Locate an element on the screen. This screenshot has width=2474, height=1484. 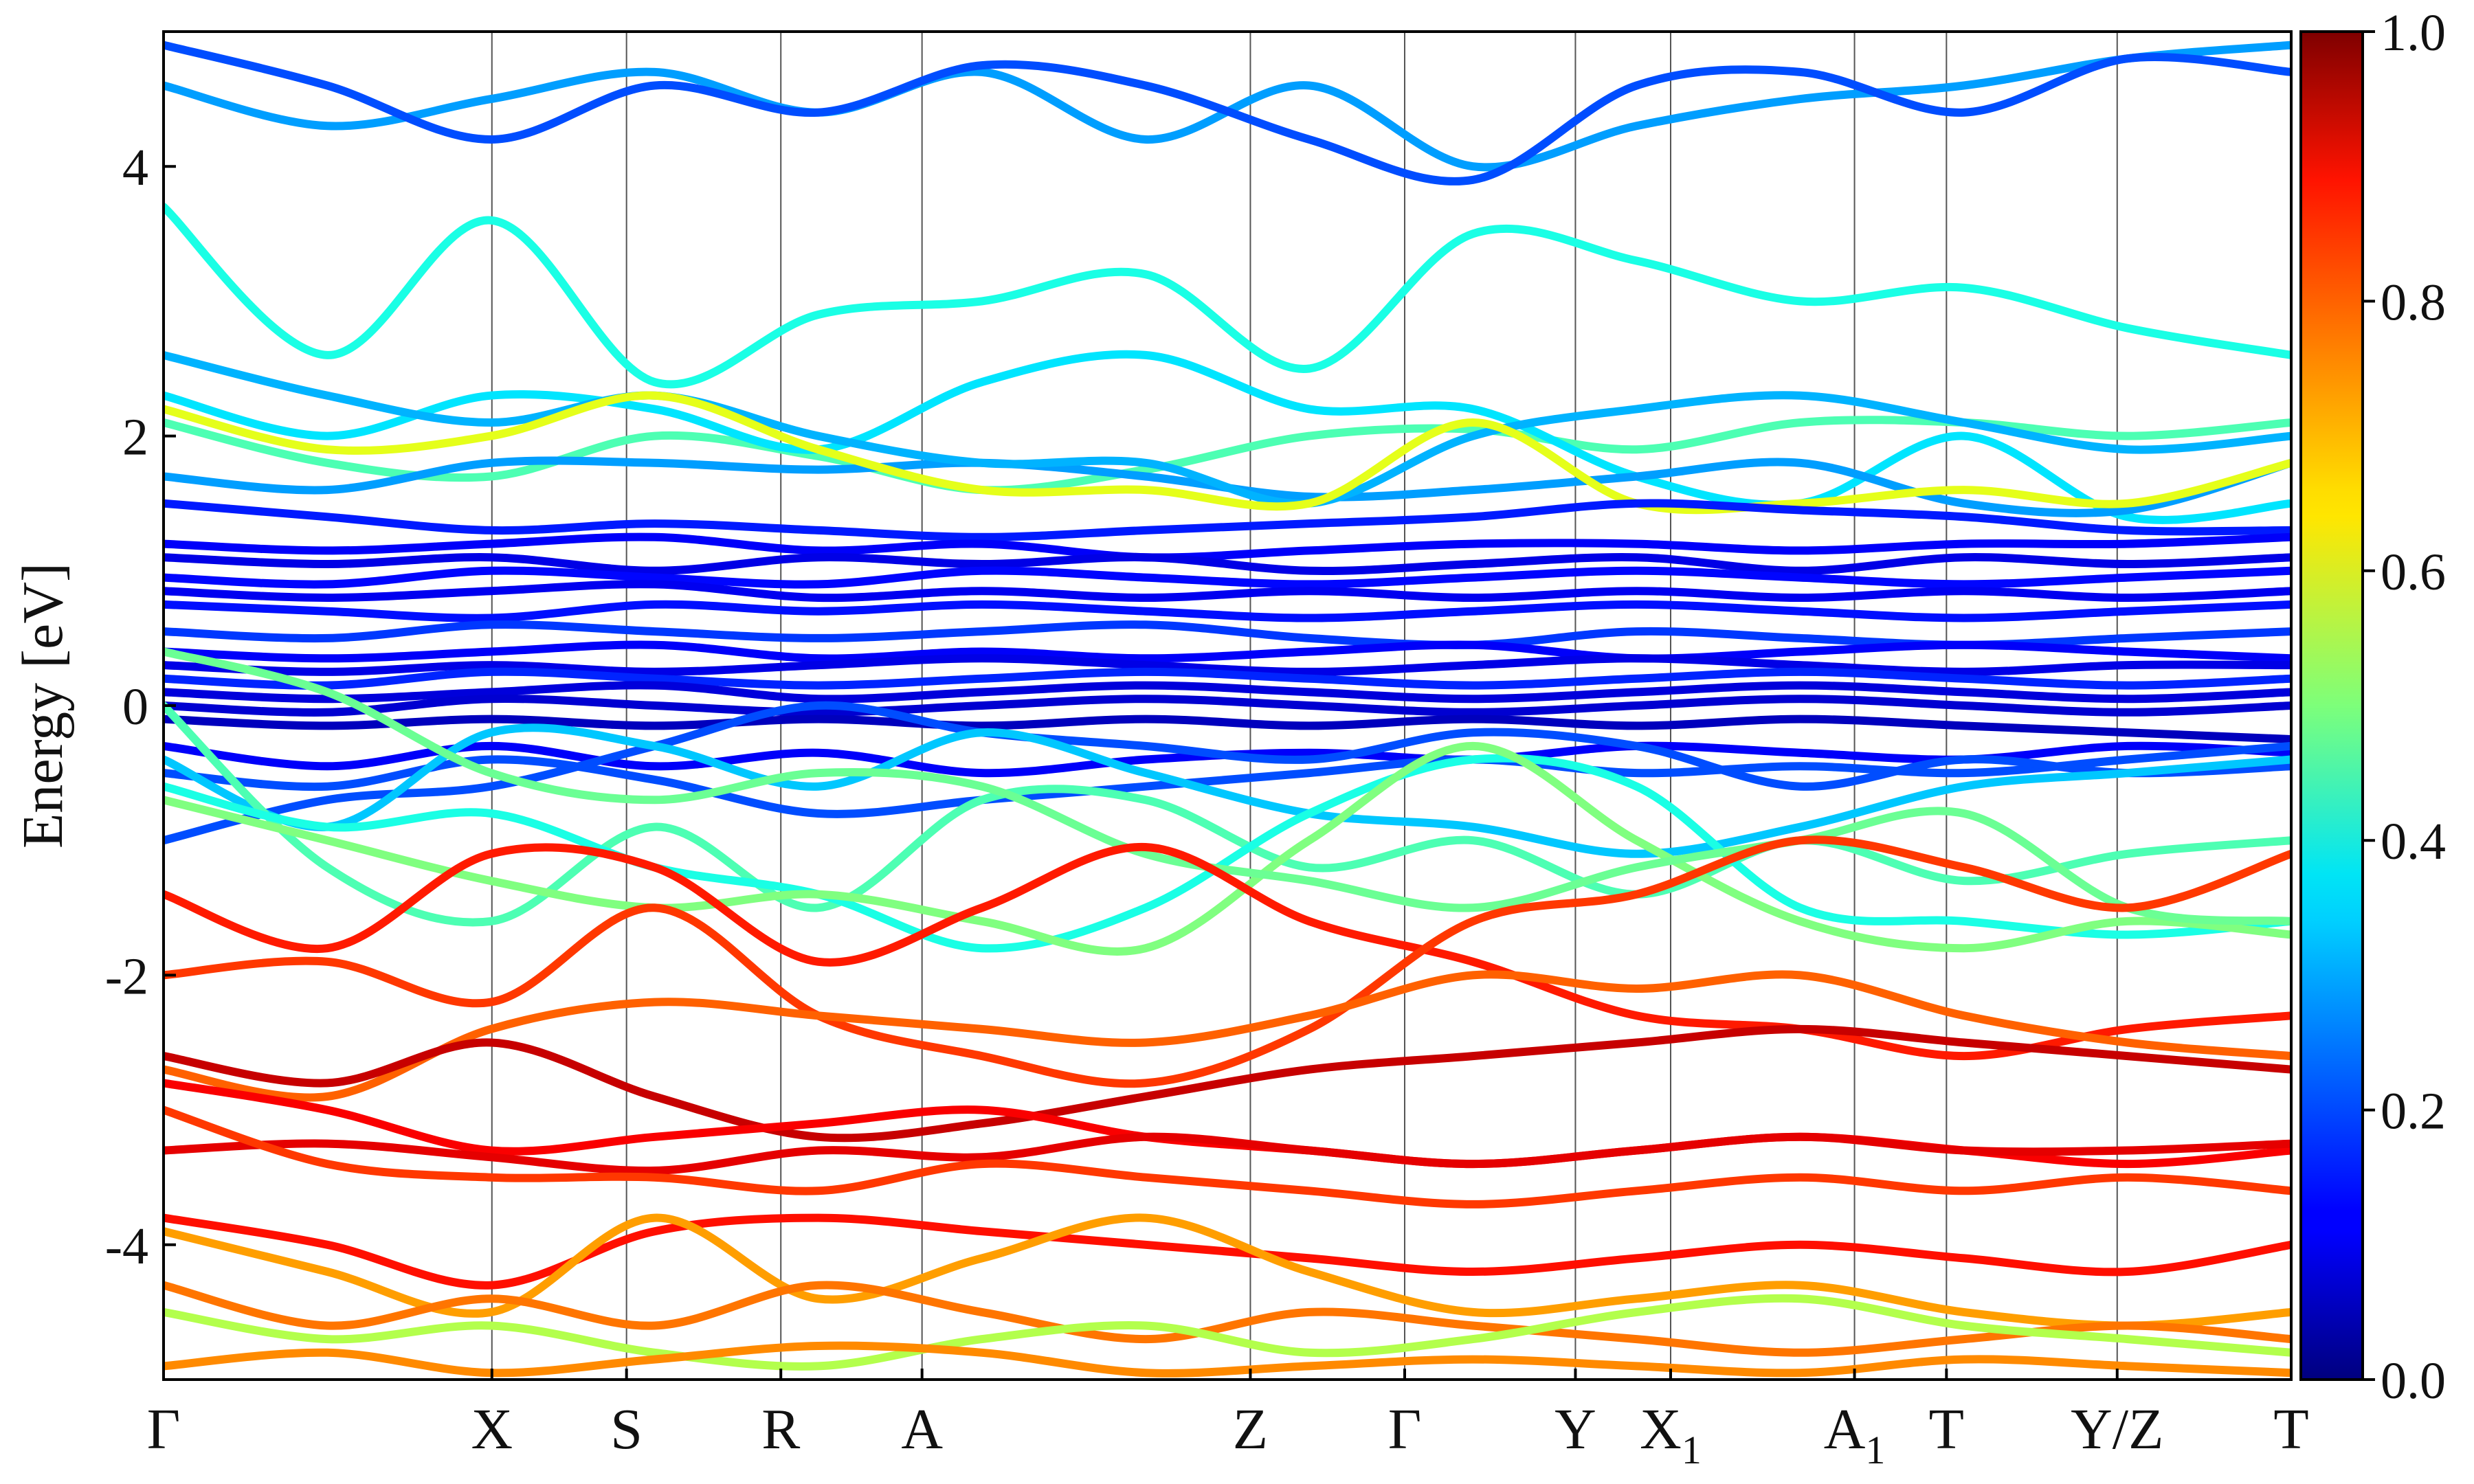
colorbar-ticks: 1.0 0.8 0.6 0.4 0.2 0.0 is located at coordinates (2404, 707).